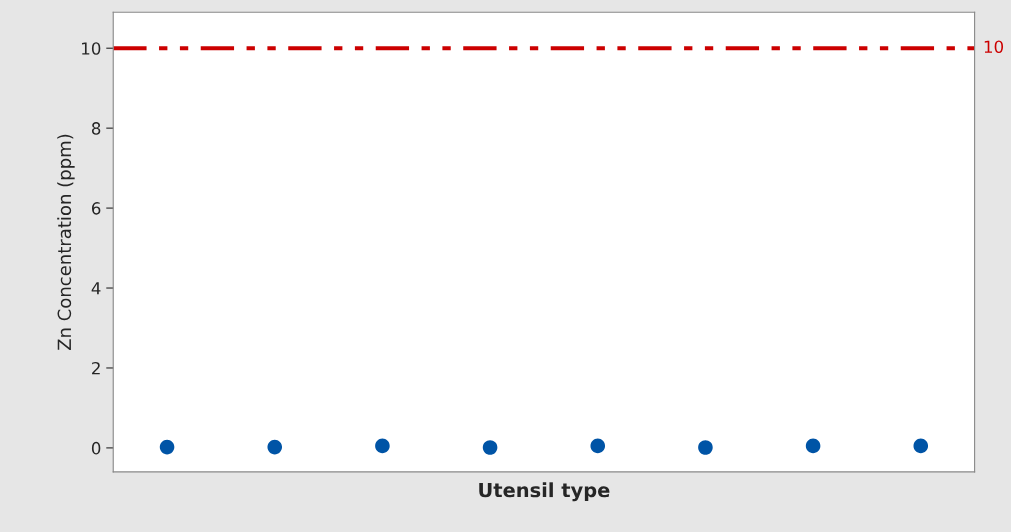 The height and width of the screenshot is (532, 1011). Describe the element at coordinates (96, 368) in the screenshot. I see `y-tick-label: 2` at that location.